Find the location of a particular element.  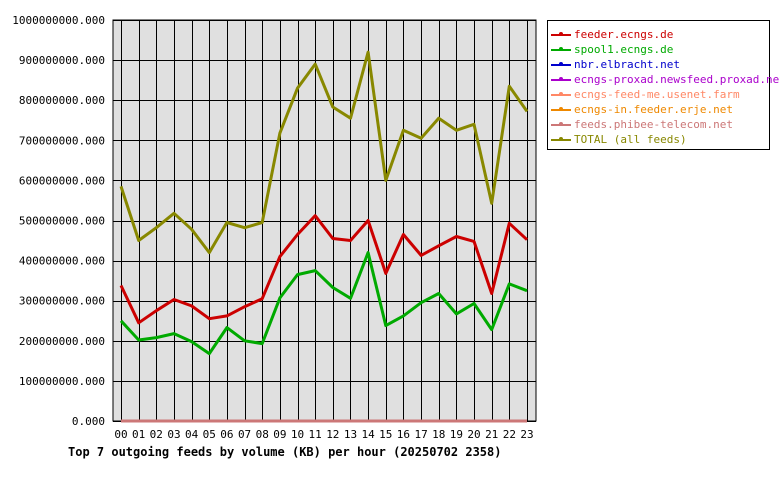

x-tick-label: 01 is located at coordinates (138, 434).